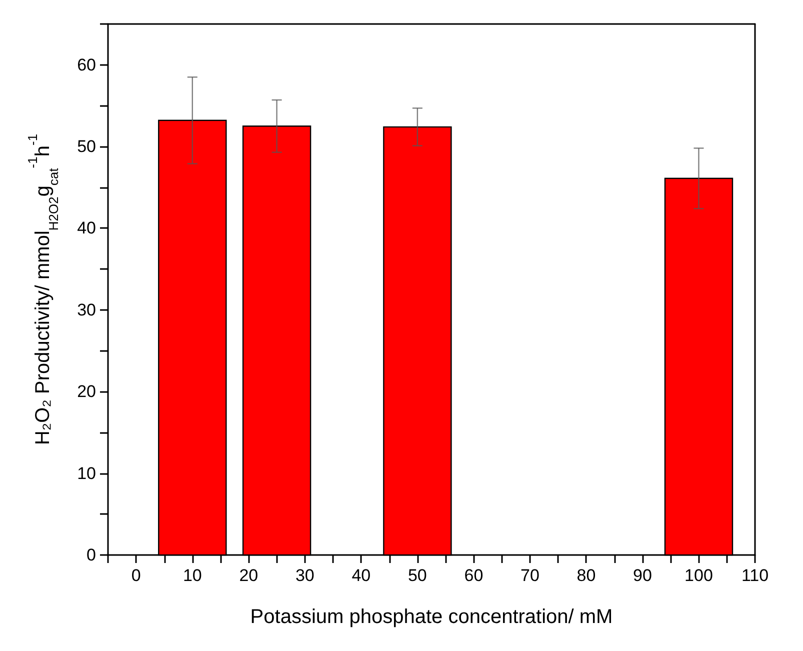 This screenshot has width=803, height=651. What do you see at coordinates (86, 146) in the screenshot?
I see `y-tick-label: 50` at bounding box center [86, 146].